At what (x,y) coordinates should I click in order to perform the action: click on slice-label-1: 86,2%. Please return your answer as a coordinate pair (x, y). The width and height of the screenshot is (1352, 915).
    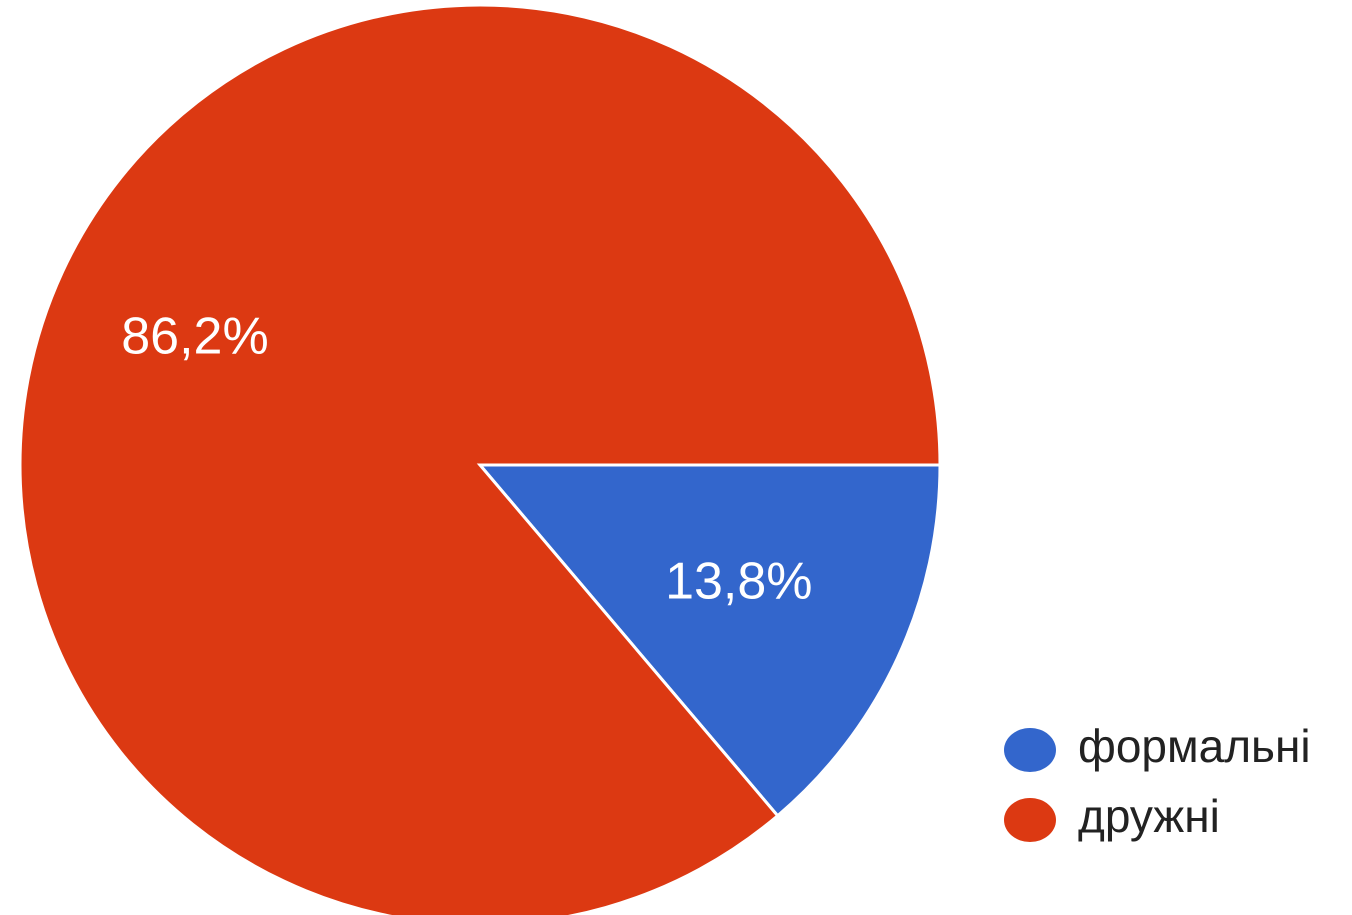
    Looking at the image, I should click on (194, 337).